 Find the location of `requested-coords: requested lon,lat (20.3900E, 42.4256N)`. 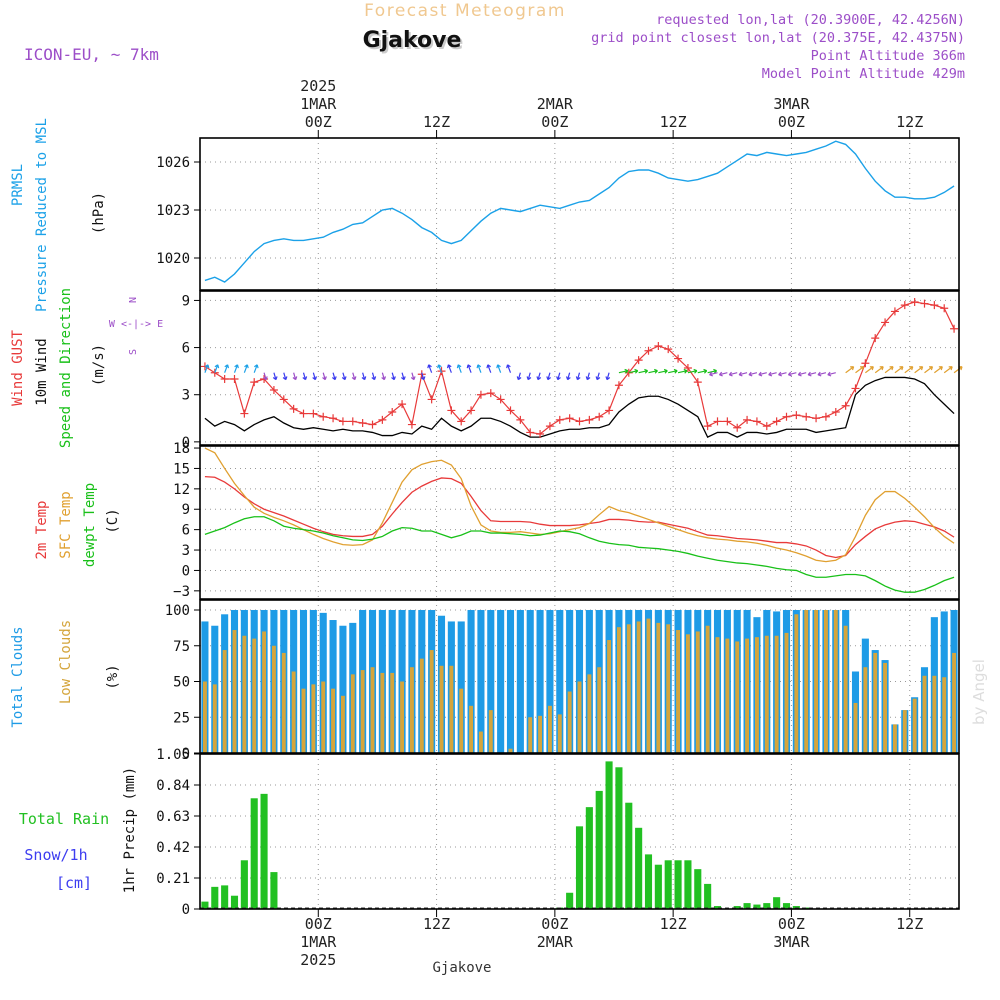

requested-coords: requested lon,lat (20.3900E, 42.4256N) is located at coordinates (810, 20).